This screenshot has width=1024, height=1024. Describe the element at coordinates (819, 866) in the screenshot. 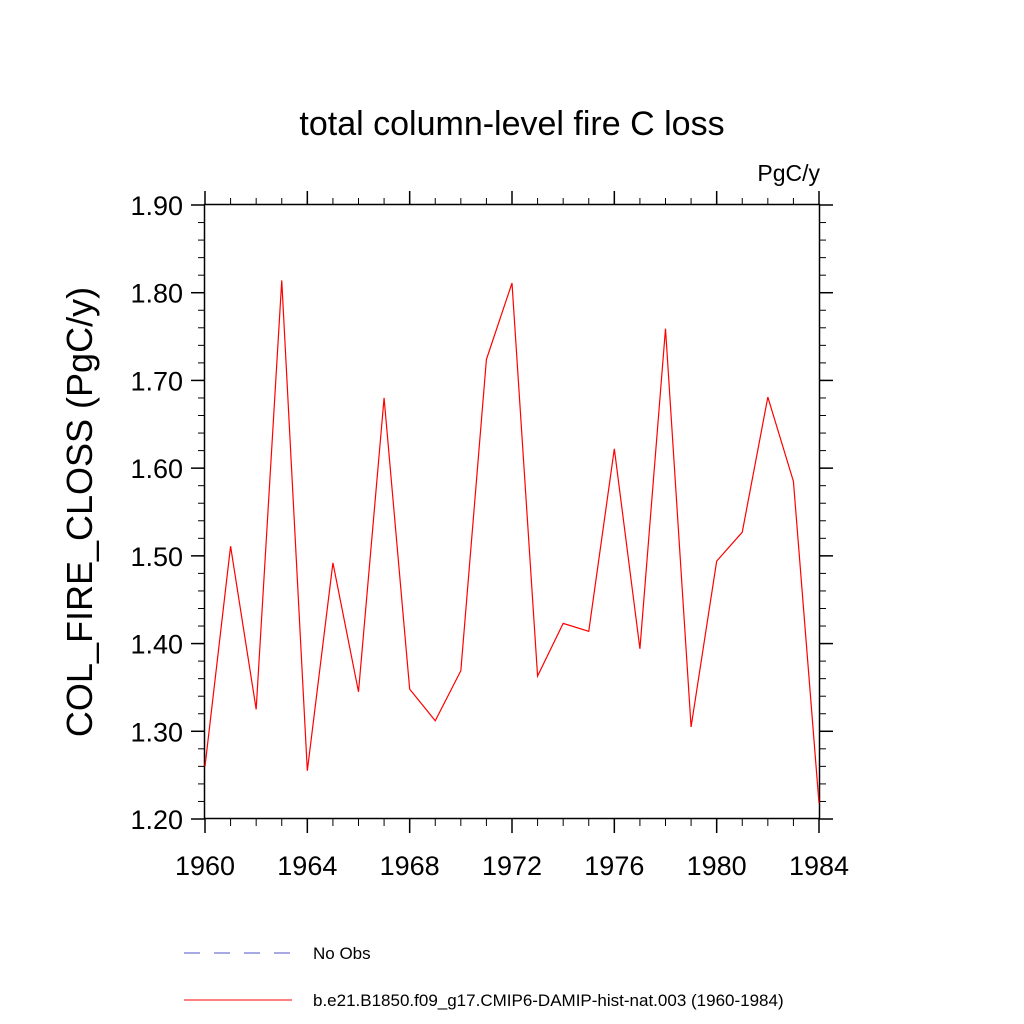

I see `x-tick-label: 1984` at that location.